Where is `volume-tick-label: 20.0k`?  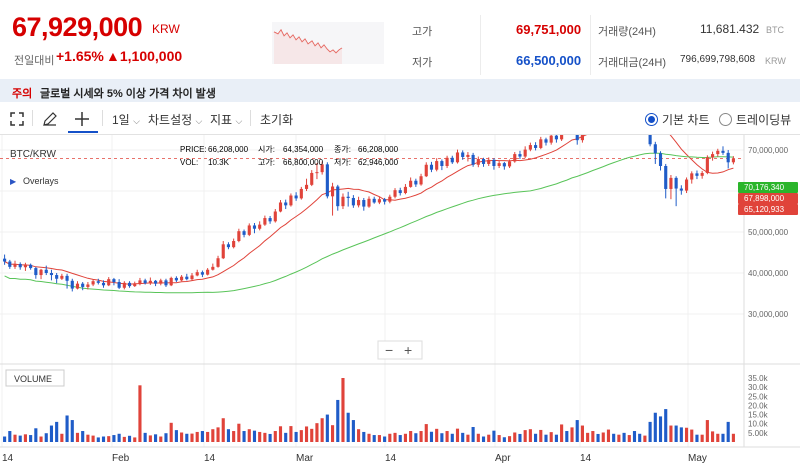 volume-tick-label: 20.0k is located at coordinates (758, 405).